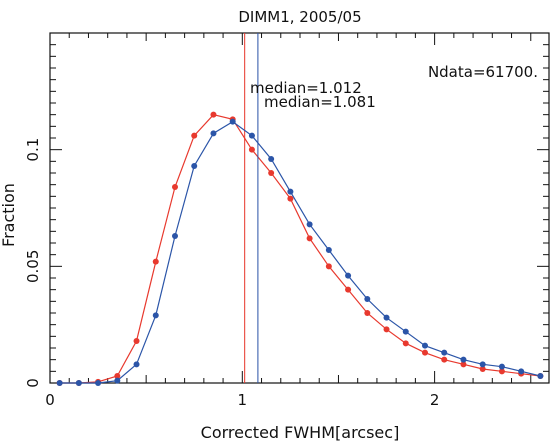  Describe the element at coordinates (306, 88) in the screenshot. I see `median-label-red: median=1.012` at that location.